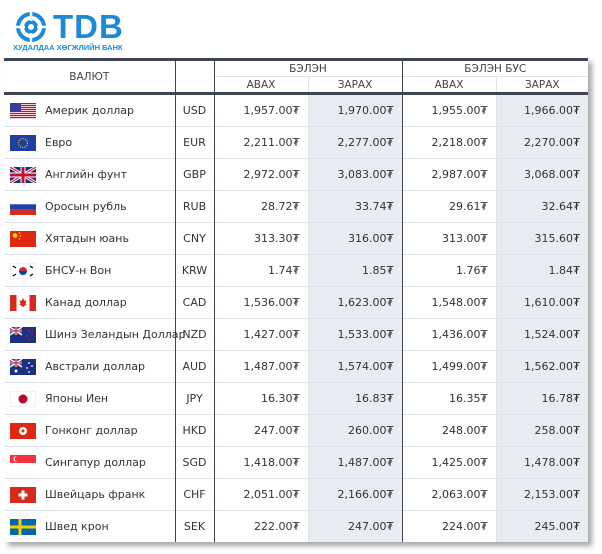  Describe the element at coordinates (78, 270) in the screenshot. I see `currency-name: БНСУ-н Вон` at that location.